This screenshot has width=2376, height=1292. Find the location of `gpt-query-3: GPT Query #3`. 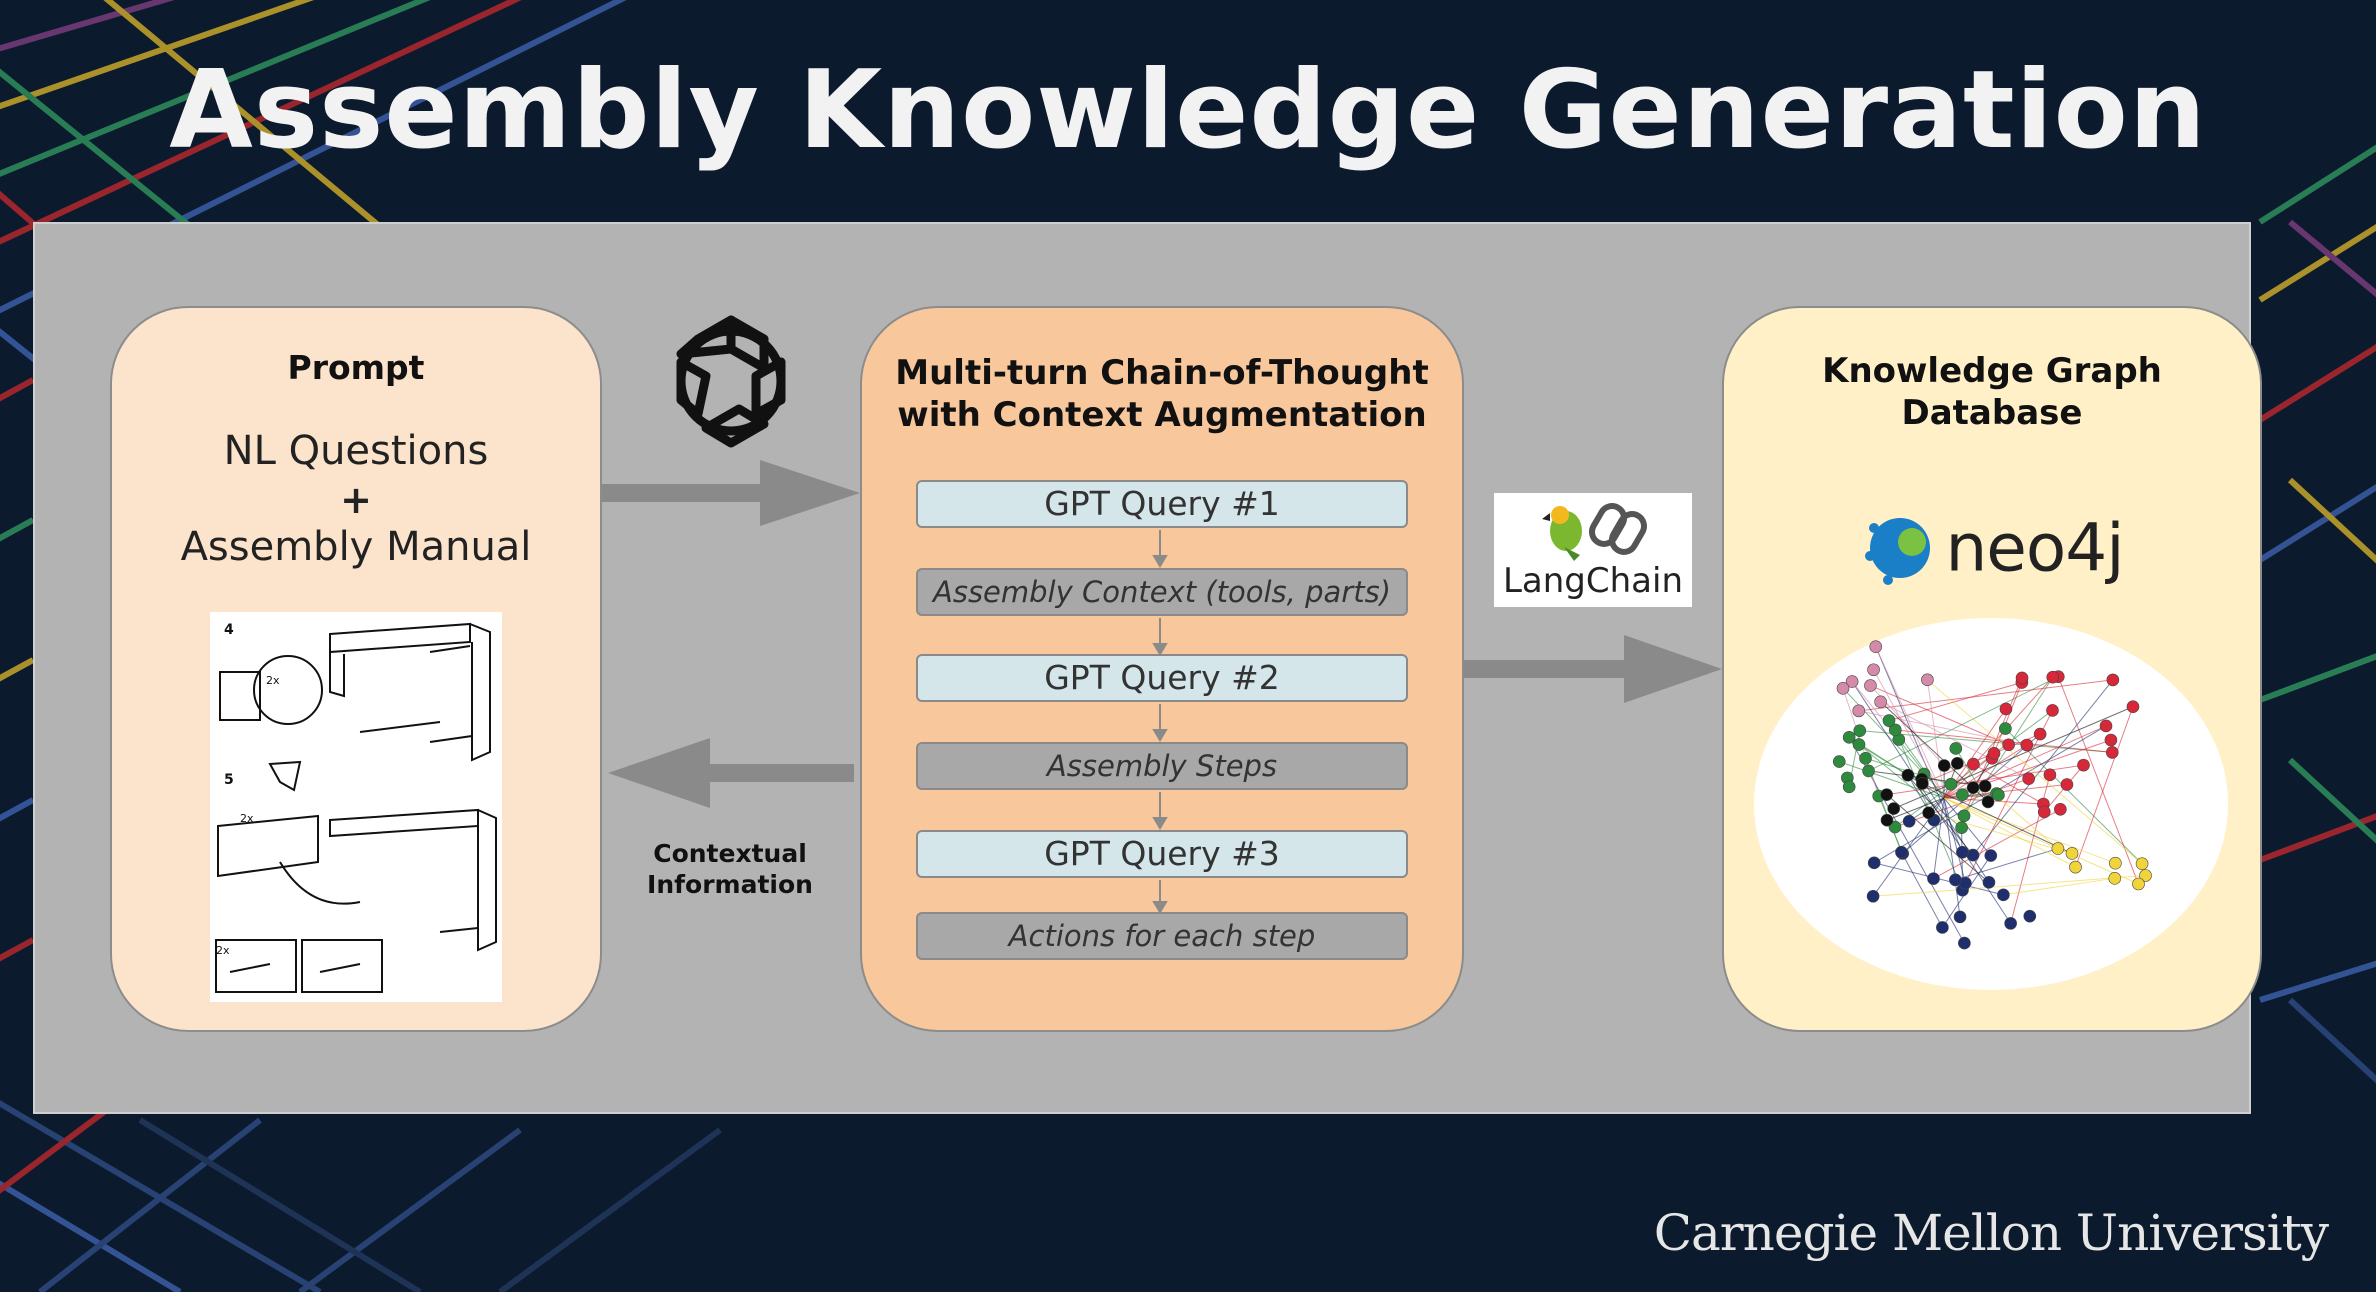

gpt-query-3: GPT Query #3 is located at coordinates (1162, 854).